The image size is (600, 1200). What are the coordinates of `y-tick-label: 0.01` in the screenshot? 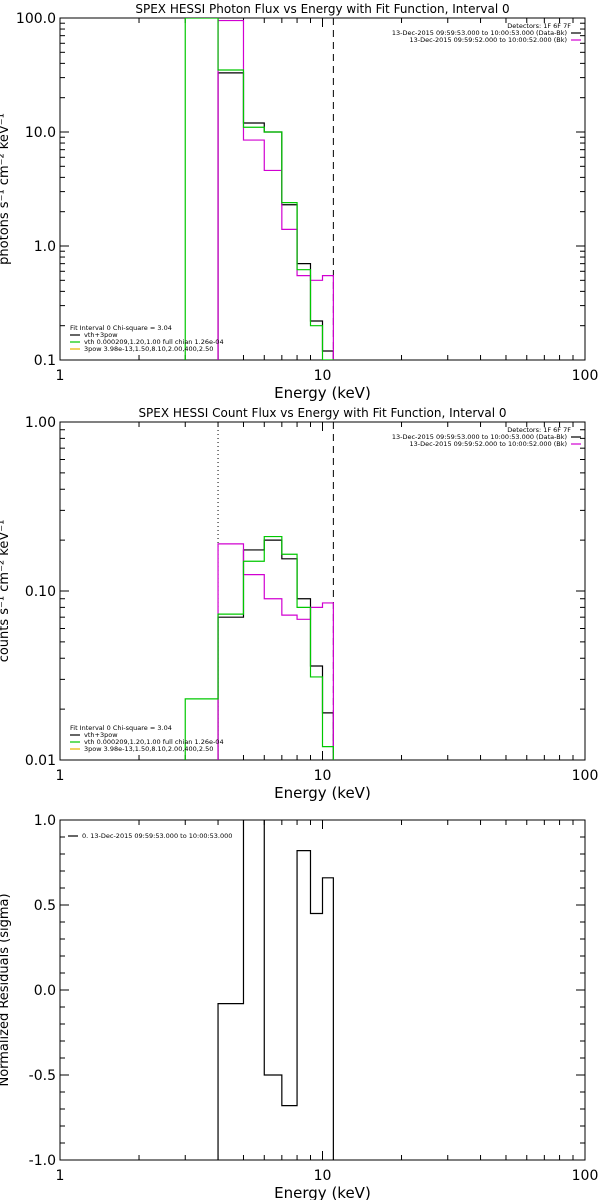 It's located at (40, 761).